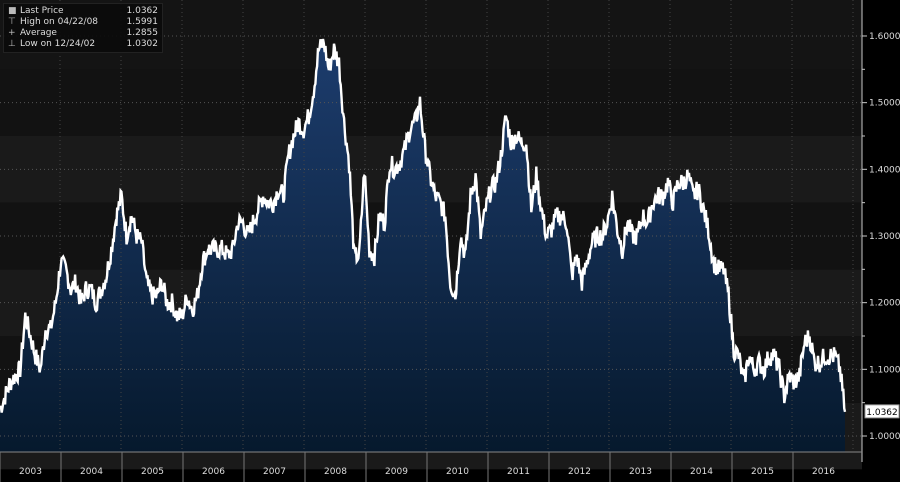  What do you see at coordinates (640, 472) in the screenshot?
I see `x-tick-label: 2013` at bounding box center [640, 472].